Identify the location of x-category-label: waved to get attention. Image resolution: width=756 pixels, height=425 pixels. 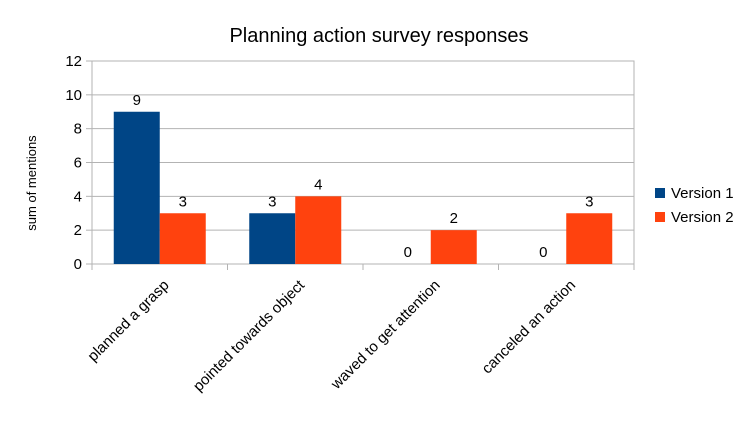
(385, 335).